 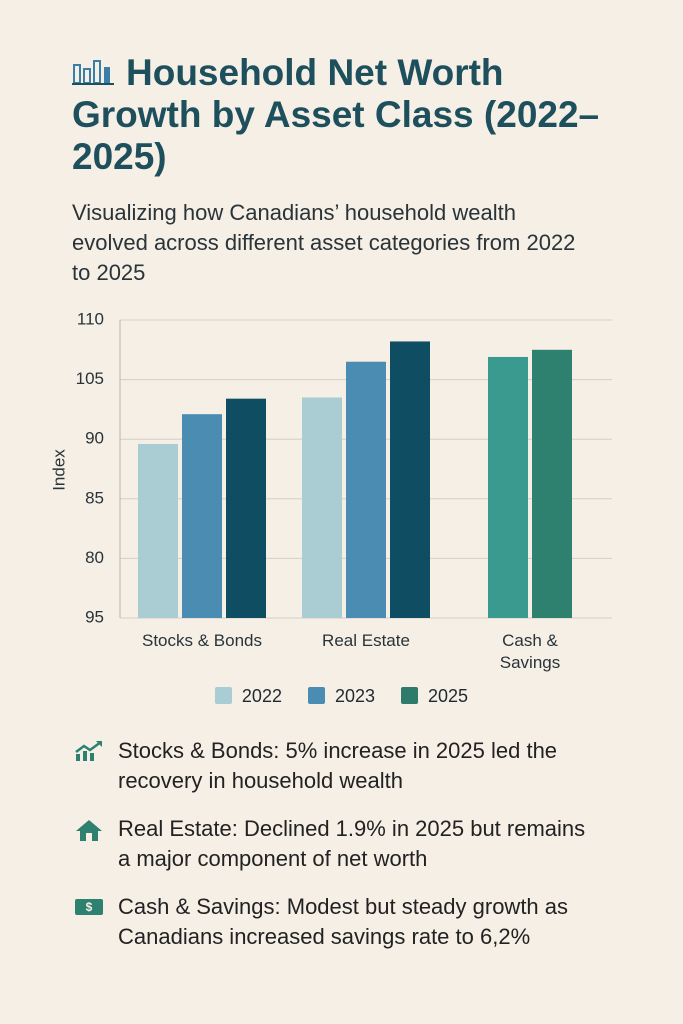 I want to click on chart-icon, so click(x=93, y=72).